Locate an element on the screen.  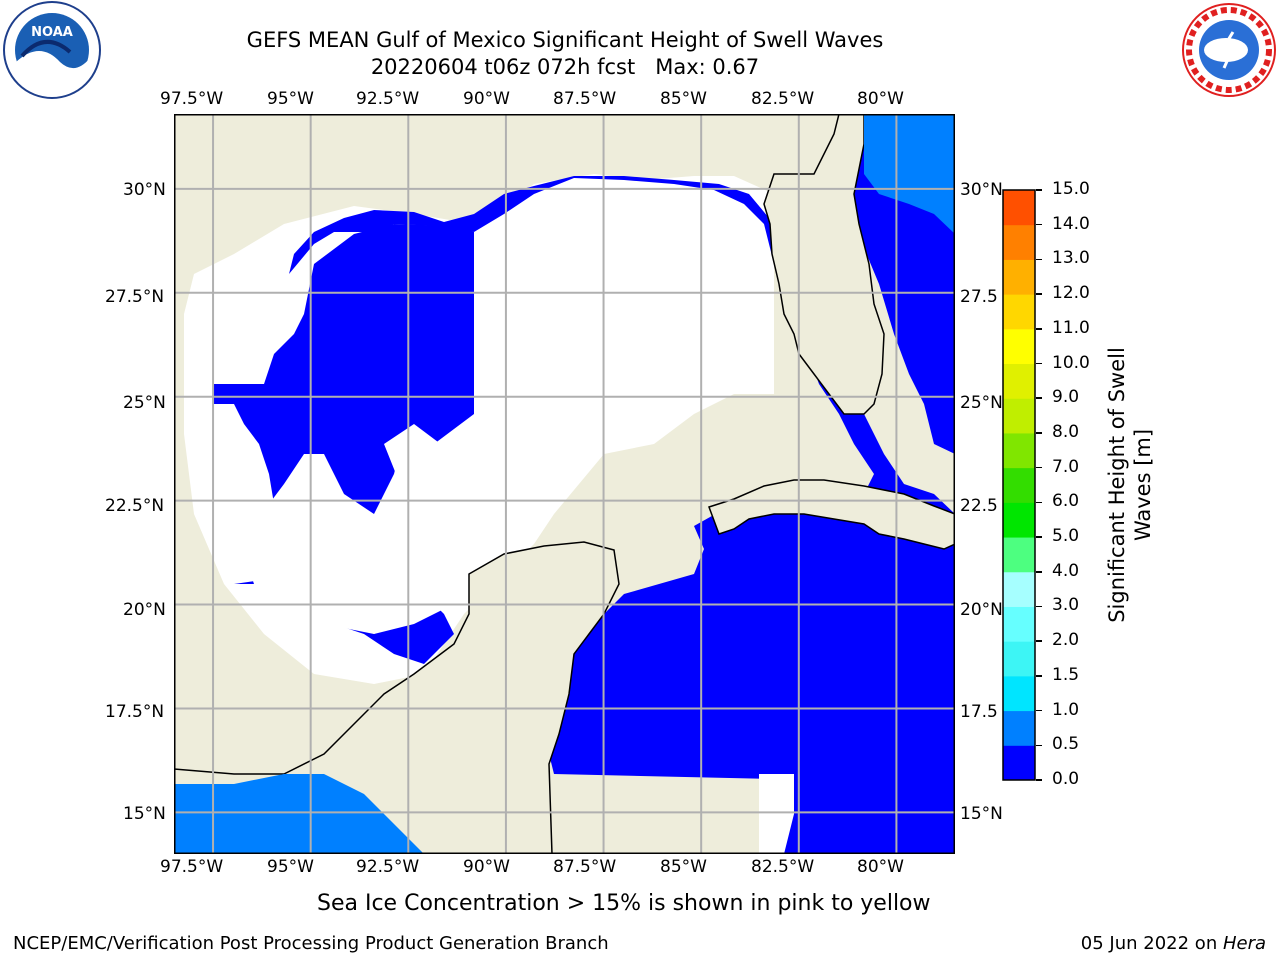
caribbean-white is located at coordinates (776, 814).